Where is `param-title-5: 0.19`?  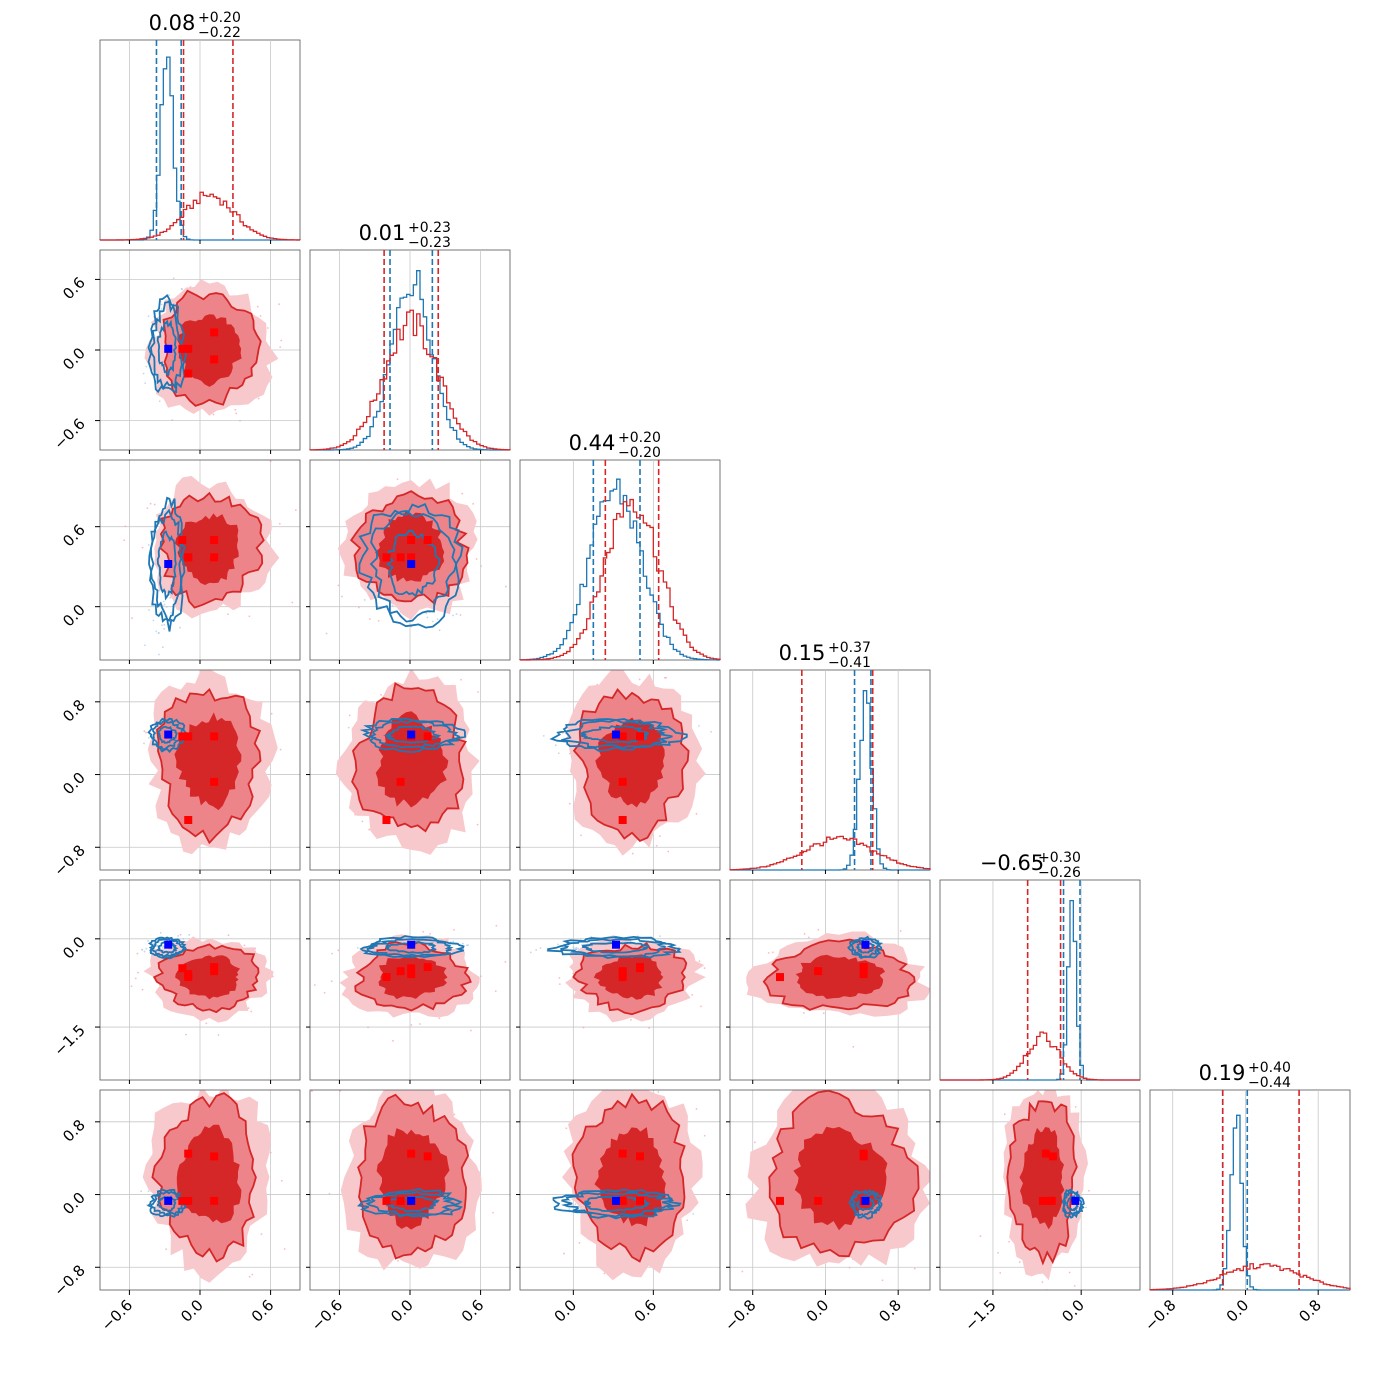 param-title-5: 0.19 is located at coordinates (1222, 1073).